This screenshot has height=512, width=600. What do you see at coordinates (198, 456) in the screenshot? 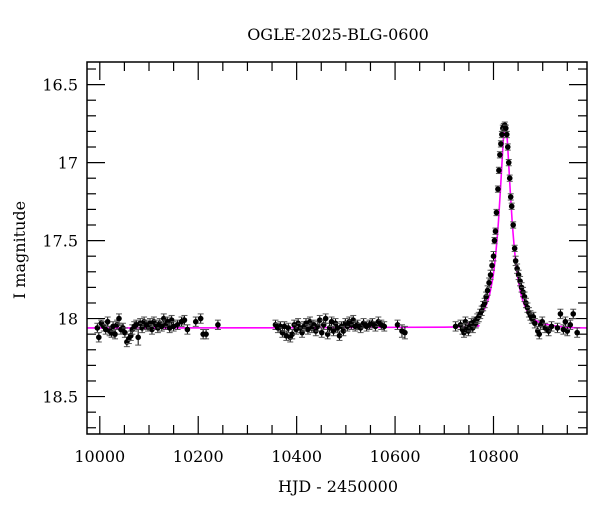
I see `x-tick-label: 10200` at bounding box center [198, 456].